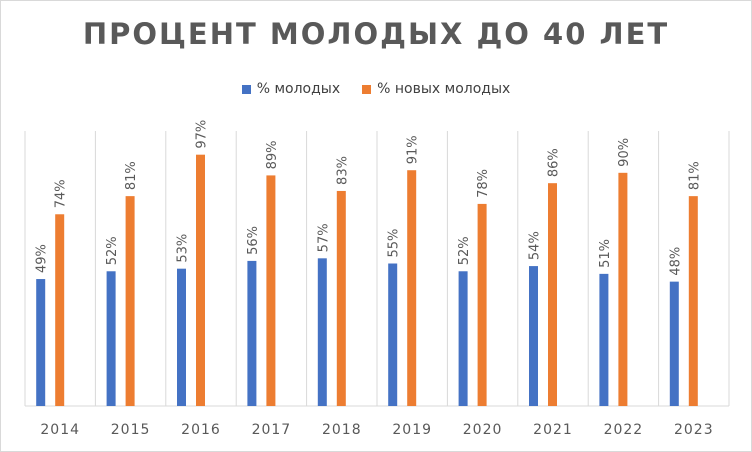  What do you see at coordinates (463, 338) in the screenshot?
I see `bar-young-2020` at bounding box center [463, 338].